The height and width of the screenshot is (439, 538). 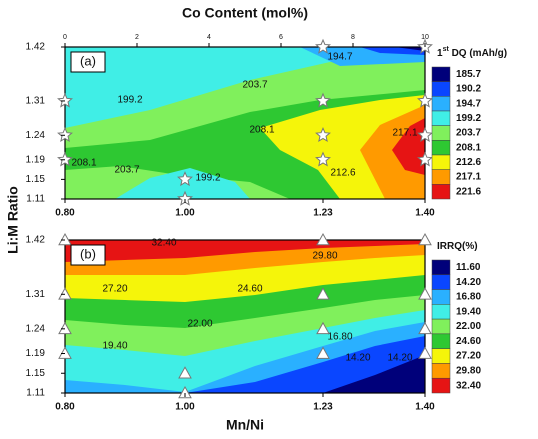 What do you see at coordinates (114, 289) in the screenshot?
I see `contour-label: 27.20` at bounding box center [114, 289].